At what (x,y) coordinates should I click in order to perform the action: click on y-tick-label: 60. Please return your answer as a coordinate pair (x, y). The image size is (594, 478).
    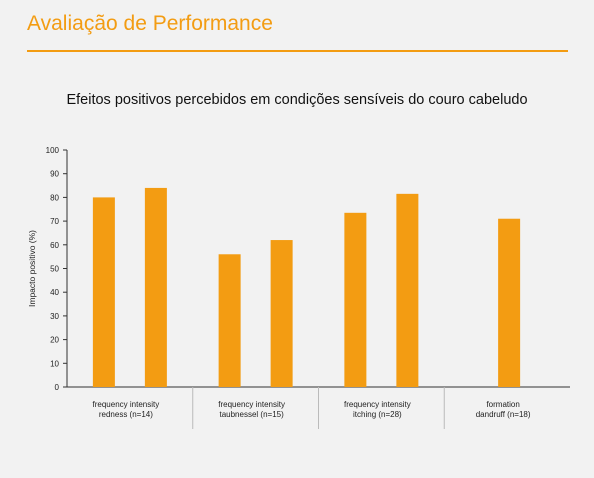
    Looking at the image, I should click on (54, 245).